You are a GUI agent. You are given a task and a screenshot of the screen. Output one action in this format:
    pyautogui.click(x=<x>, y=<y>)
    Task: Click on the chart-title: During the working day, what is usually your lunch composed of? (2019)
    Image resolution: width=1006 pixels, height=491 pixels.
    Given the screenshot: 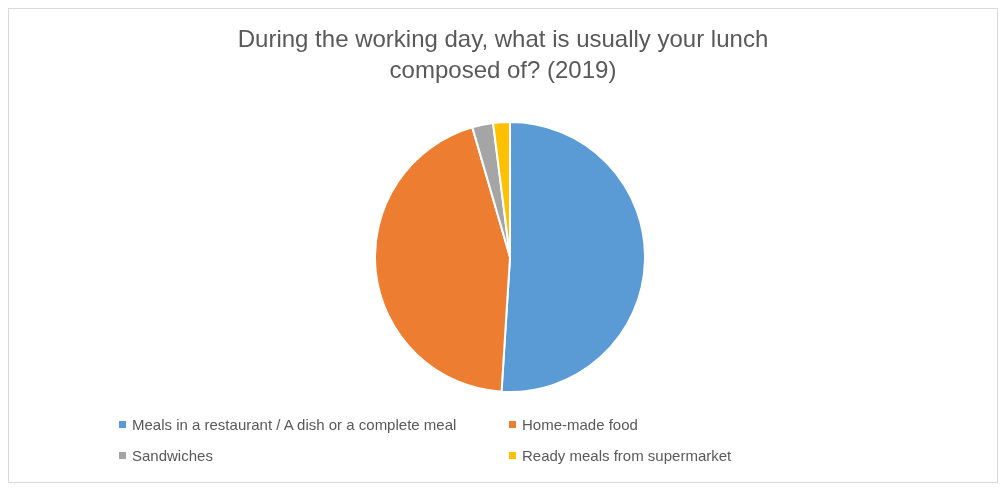 What is the action you would take?
    pyautogui.click(x=503, y=54)
    